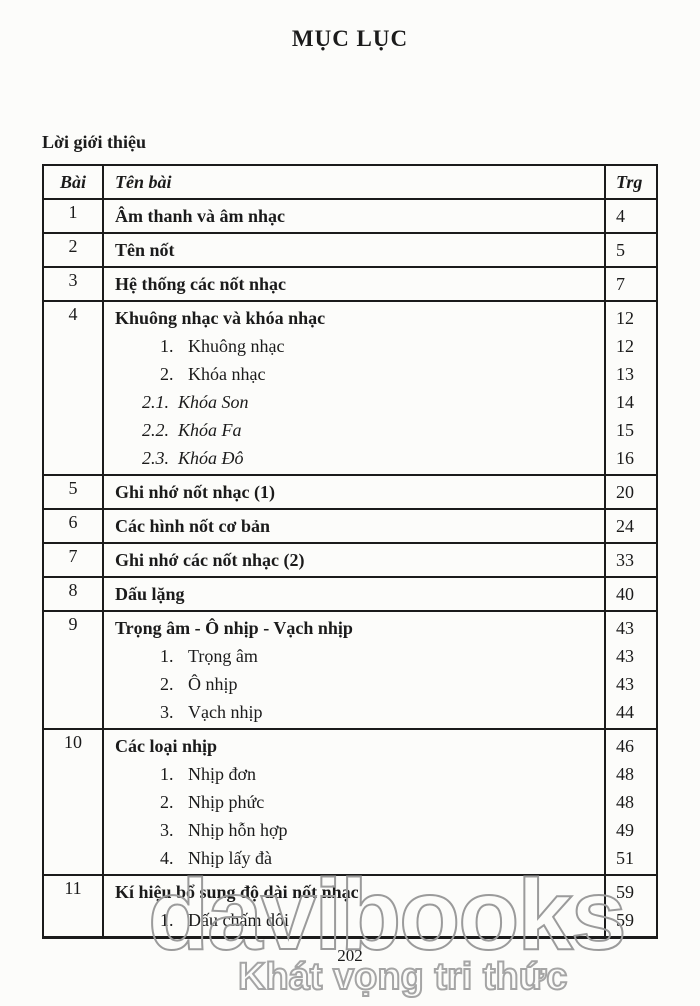 The image size is (700, 1006). I want to click on toc-line: 2. Nhịp phức, so click(354, 802).